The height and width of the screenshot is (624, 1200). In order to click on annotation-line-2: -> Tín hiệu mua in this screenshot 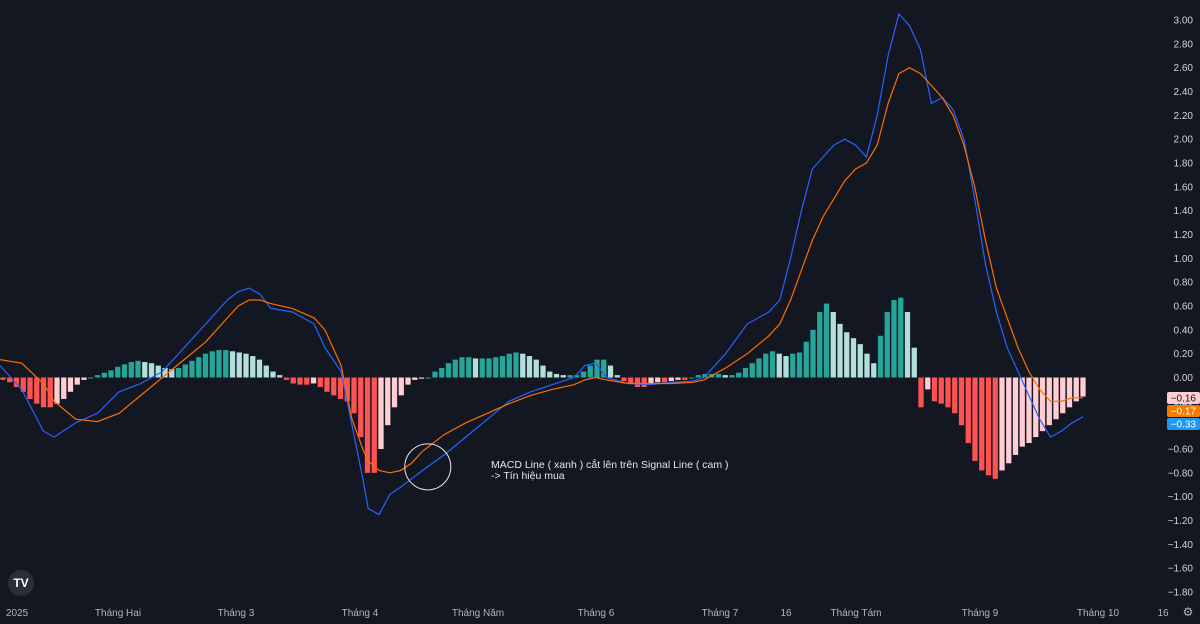, I will do `click(528, 476)`.